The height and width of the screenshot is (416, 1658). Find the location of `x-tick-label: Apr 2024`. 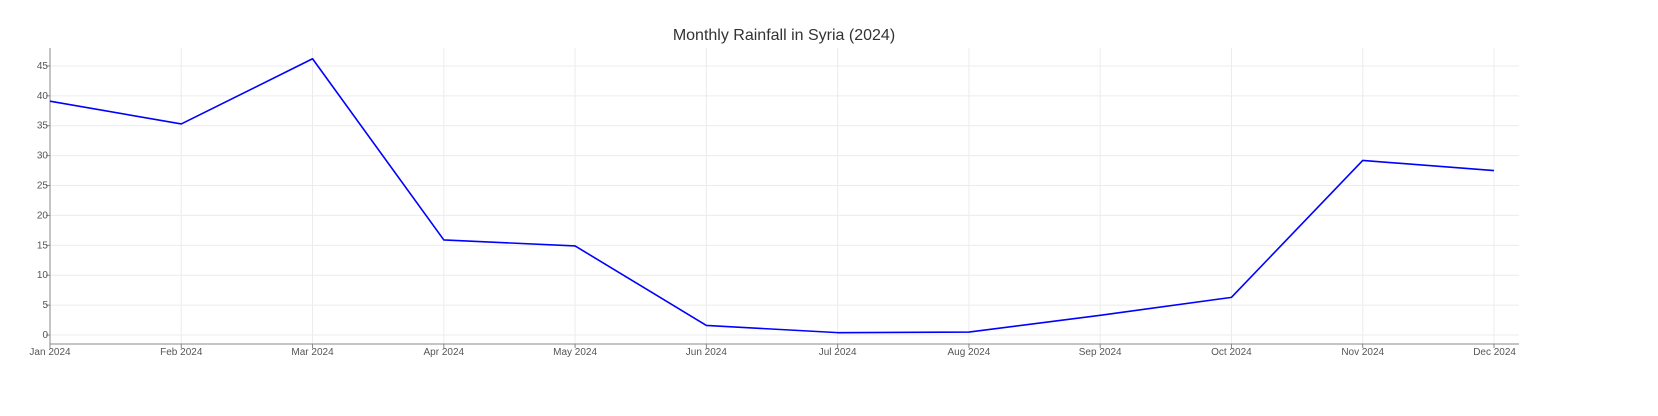

x-tick-label: Apr 2024 is located at coordinates (444, 352).